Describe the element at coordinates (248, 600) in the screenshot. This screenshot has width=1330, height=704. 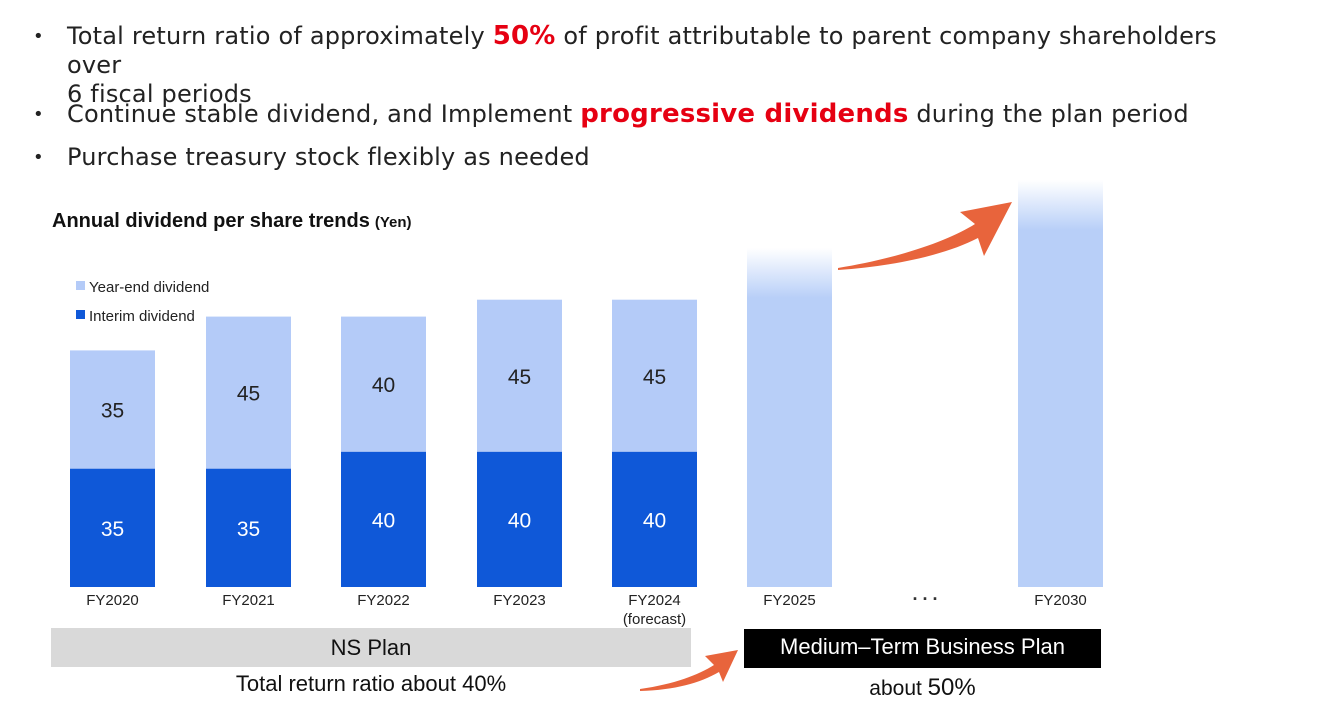
I see `x-tick-label: FY2021` at that location.